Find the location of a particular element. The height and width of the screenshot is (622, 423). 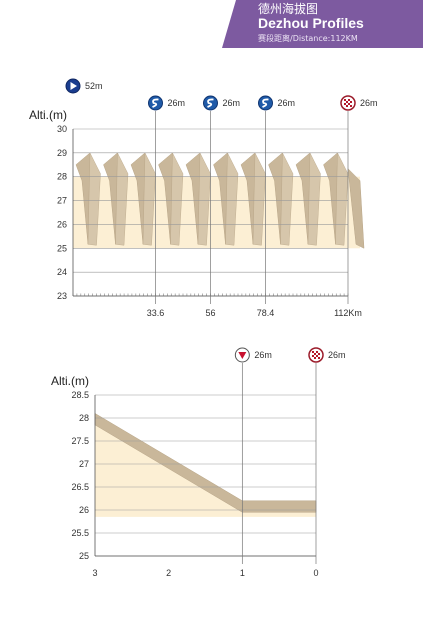

y-tick-label: 30 is located at coordinates (62, 129).